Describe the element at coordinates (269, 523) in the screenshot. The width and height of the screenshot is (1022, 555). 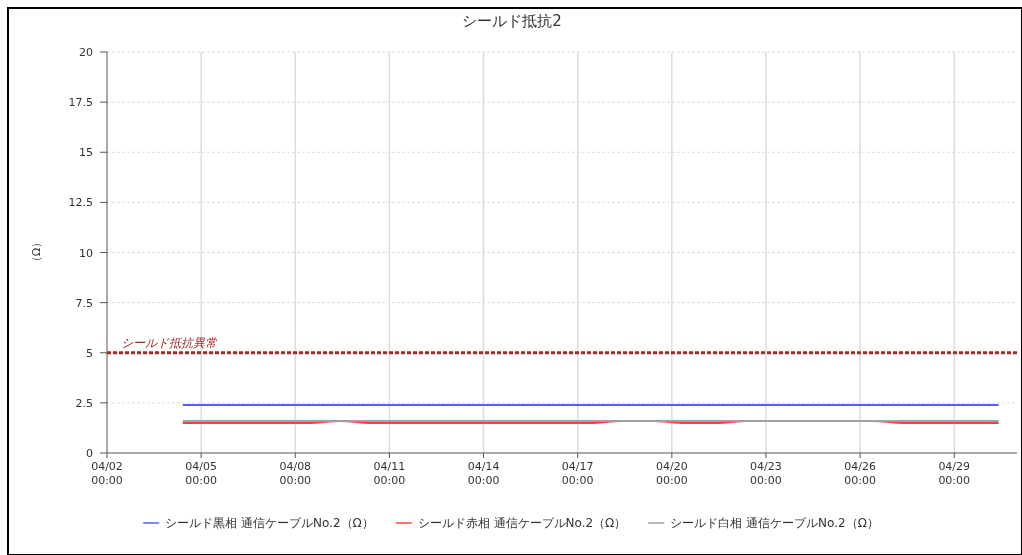
I see `legend-label: シールド黒相 通信ケーブルNo.2（Ω）` at that location.